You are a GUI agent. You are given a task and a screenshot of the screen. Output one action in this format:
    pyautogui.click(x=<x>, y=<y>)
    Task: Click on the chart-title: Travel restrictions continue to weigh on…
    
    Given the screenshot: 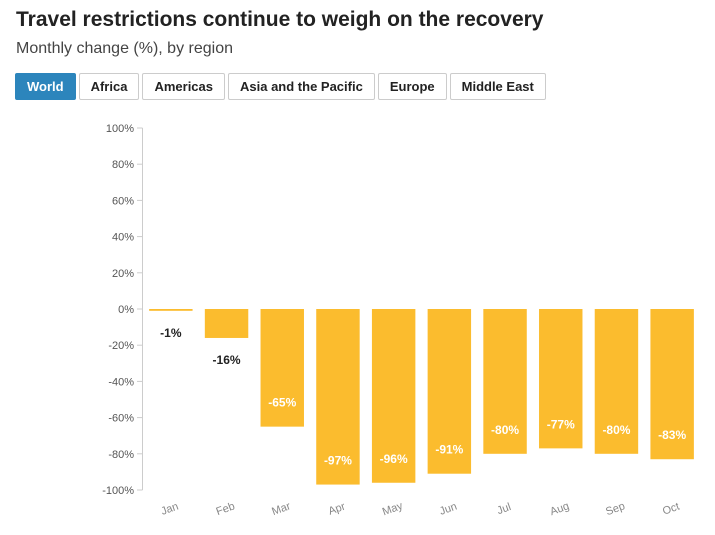 What is the action you would take?
    pyautogui.click(x=280, y=19)
    